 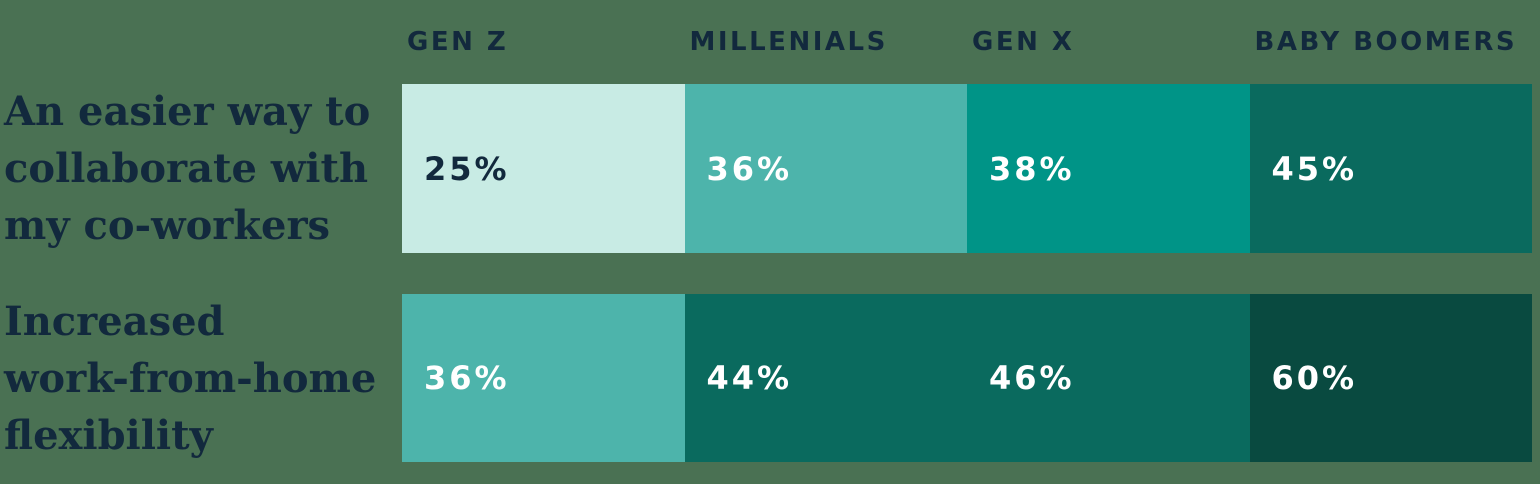 What do you see at coordinates (543, 378) in the screenshot?
I see `cell-wfh-gen-z: 36%` at bounding box center [543, 378].